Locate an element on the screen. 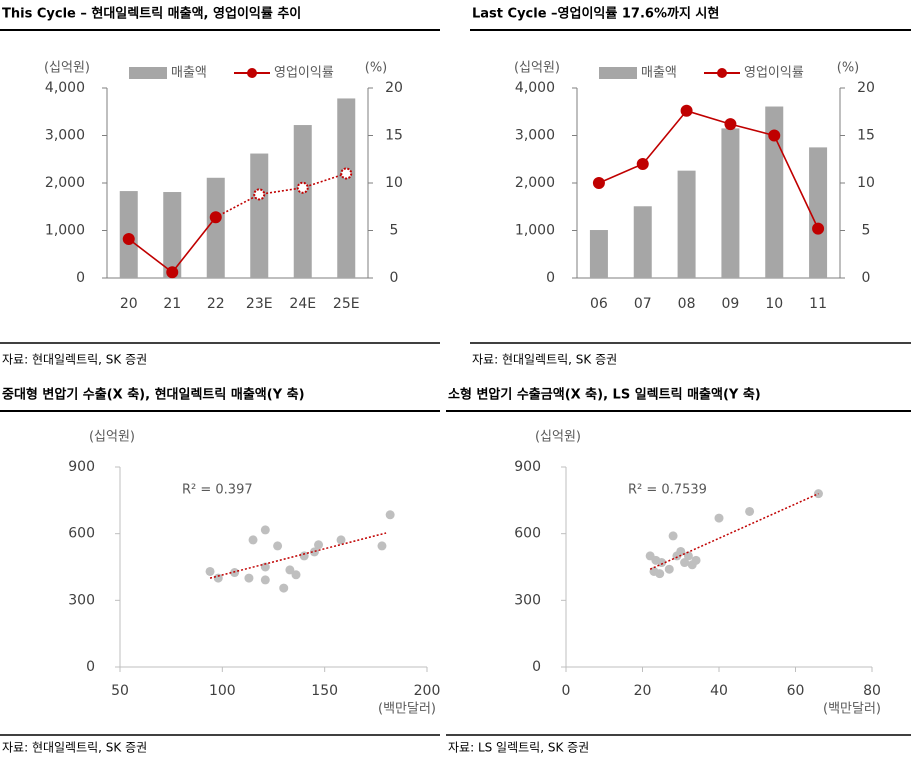 This screenshot has height=762, width=911. x-tick-label: 200 is located at coordinates (427, 691).